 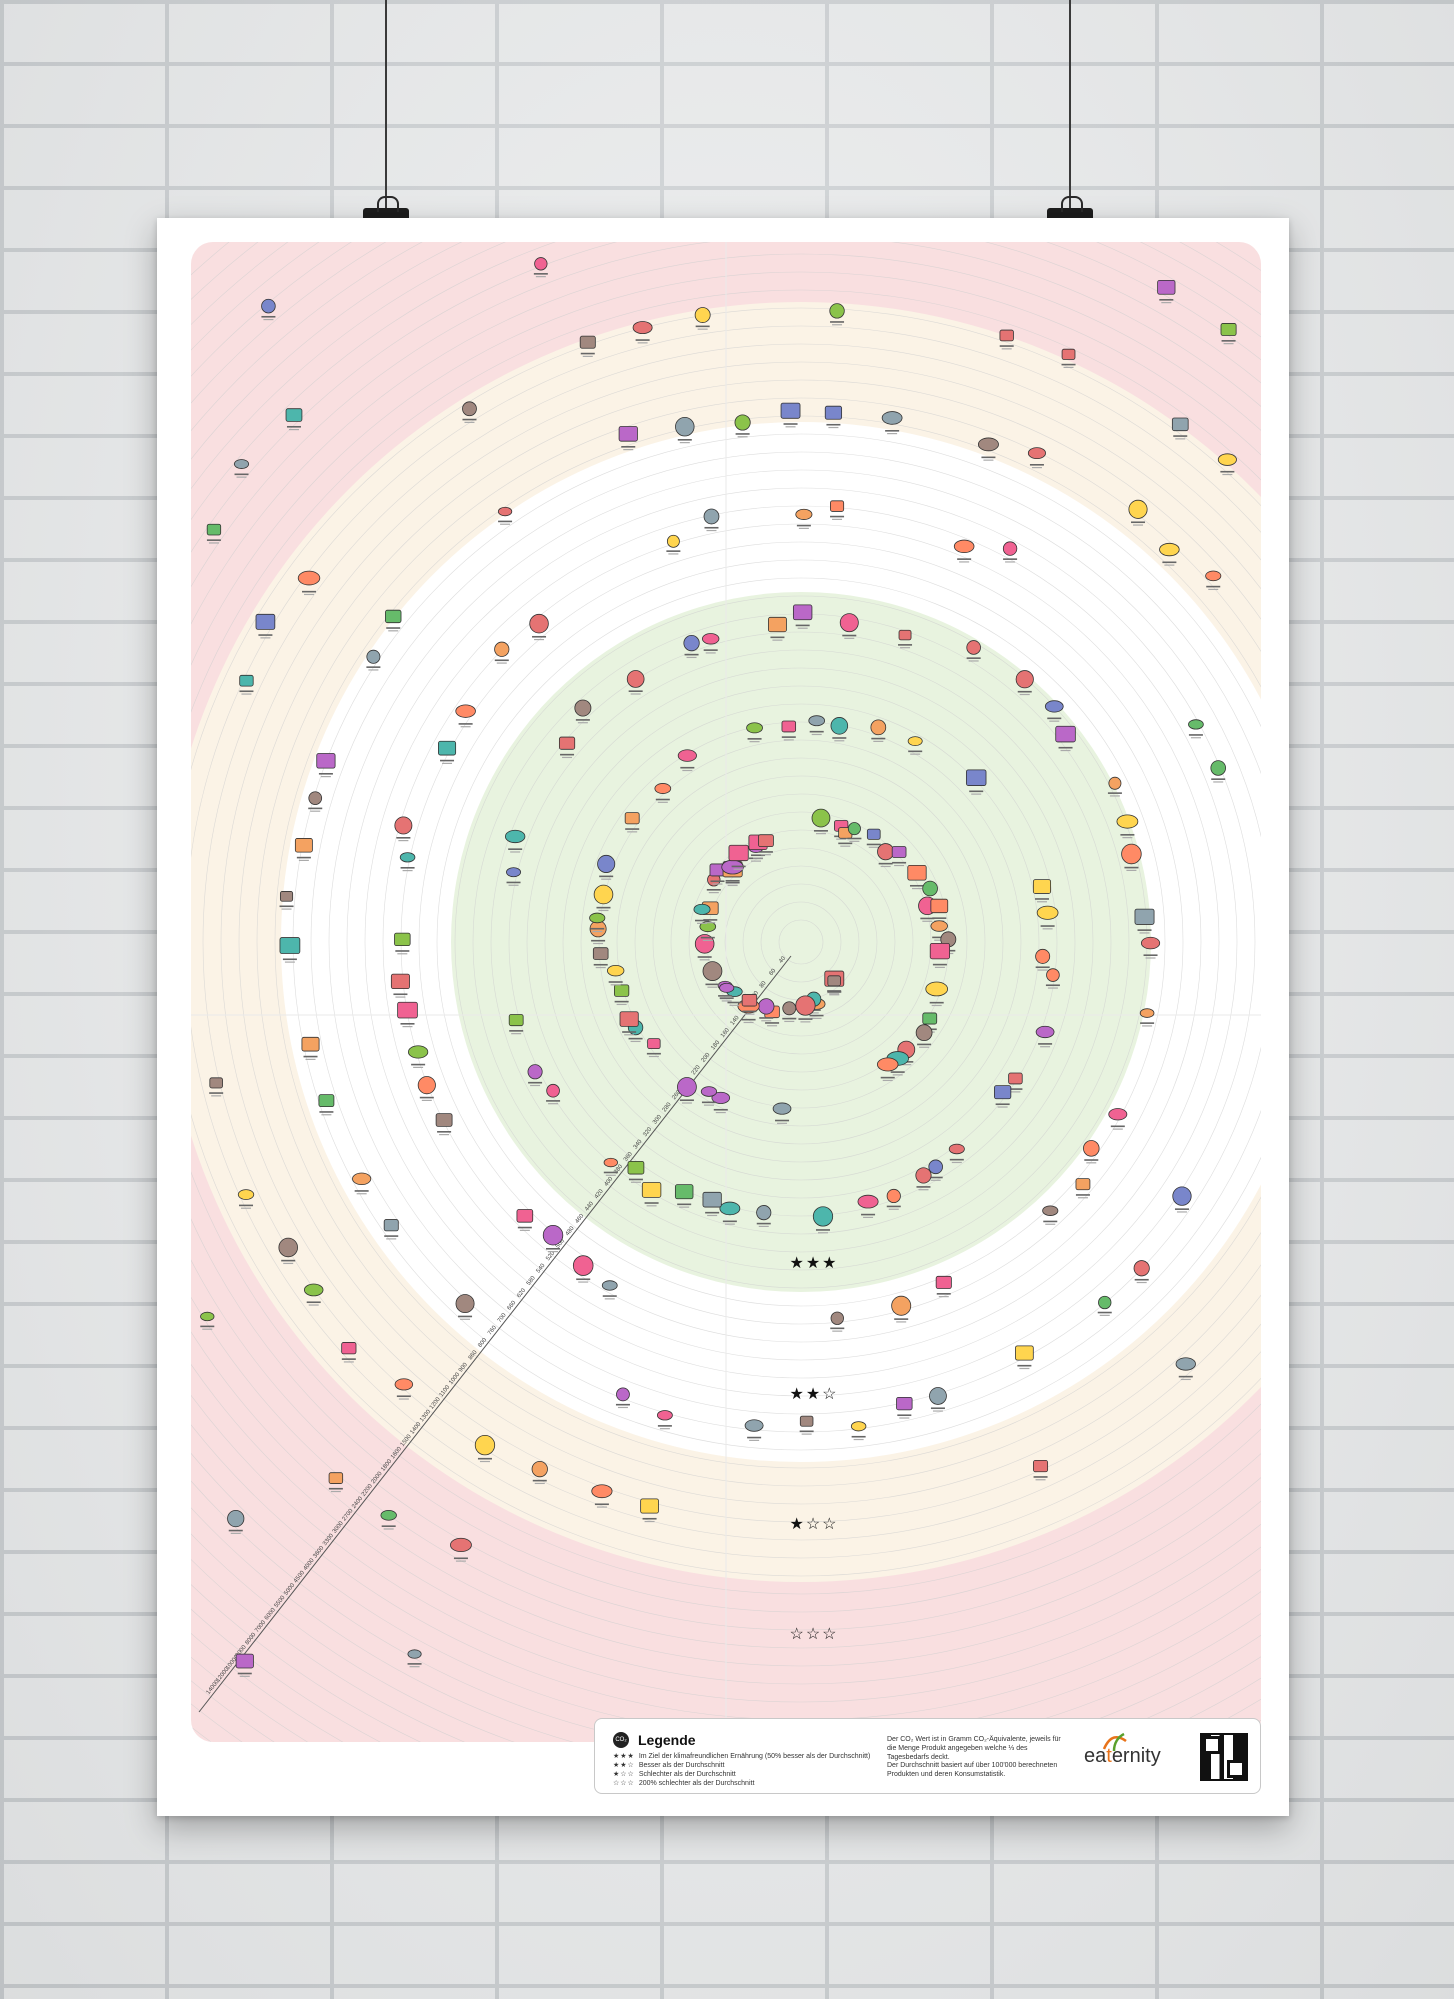 I want to click on scale-tick-label: 660, so click(x=512, y=1306).